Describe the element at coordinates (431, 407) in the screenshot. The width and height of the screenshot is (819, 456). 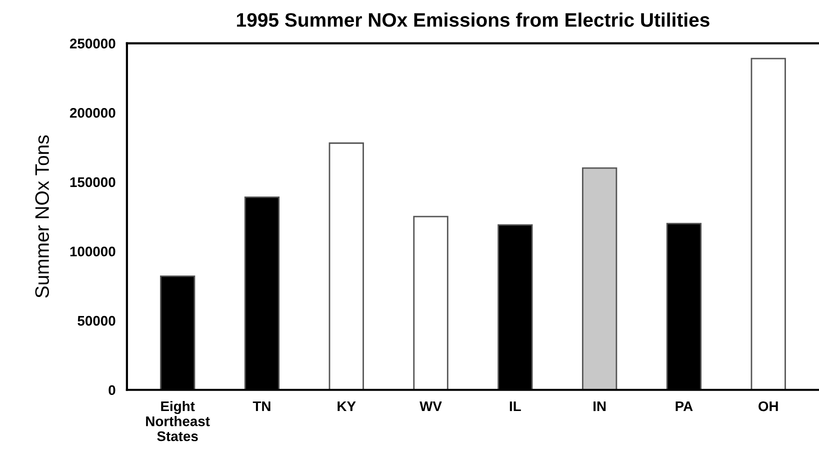
I see `x-tick-label: WV` at that location.